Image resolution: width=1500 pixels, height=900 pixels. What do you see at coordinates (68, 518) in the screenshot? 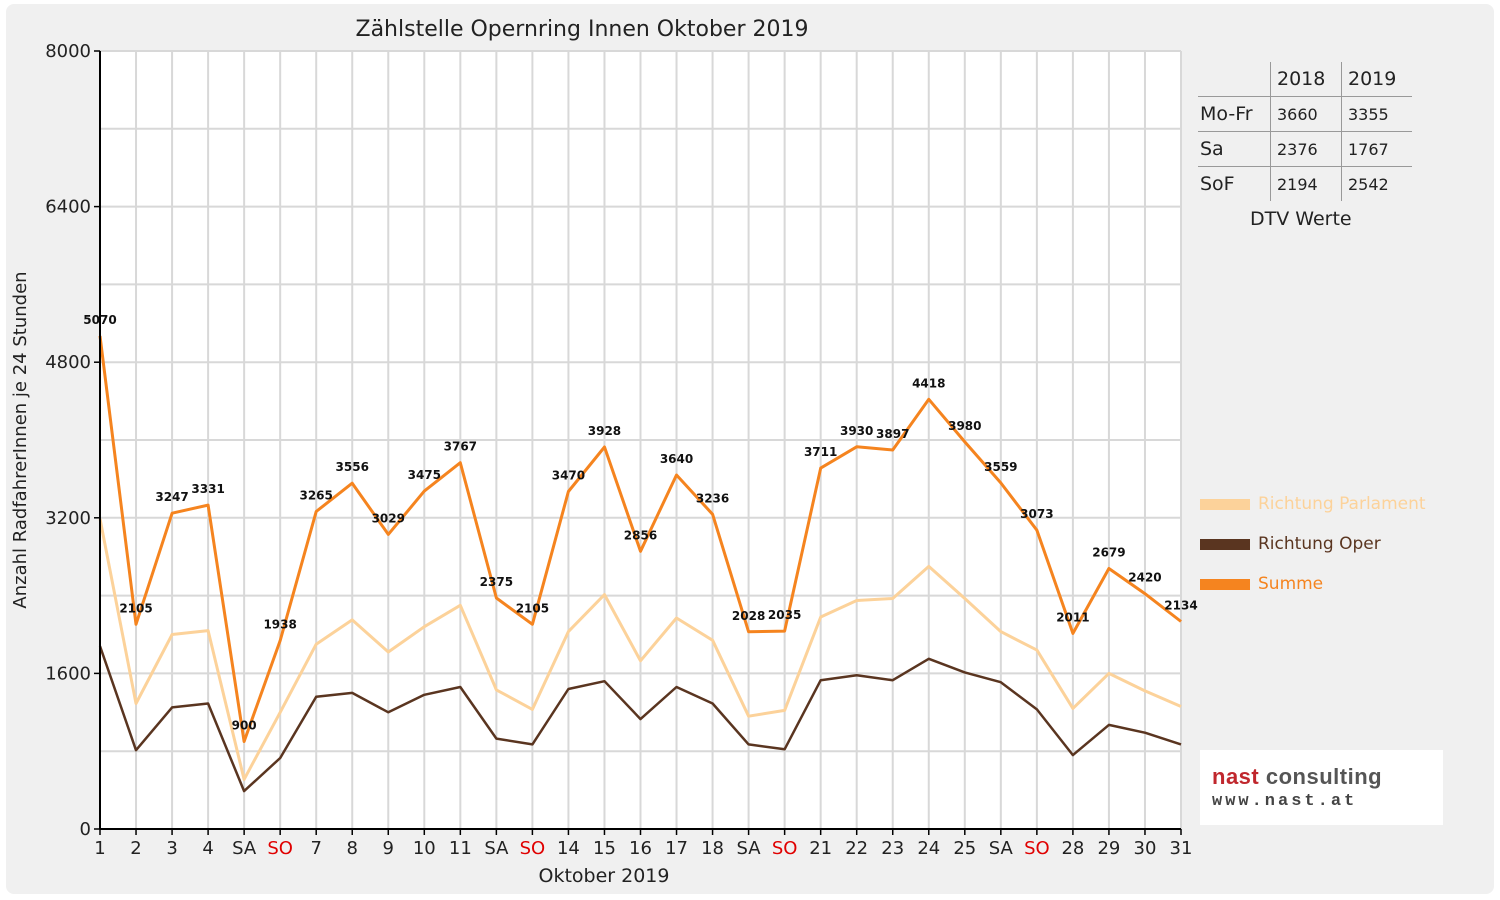
I see `y-tick-label: 3200` at bounding box center [68, 518].